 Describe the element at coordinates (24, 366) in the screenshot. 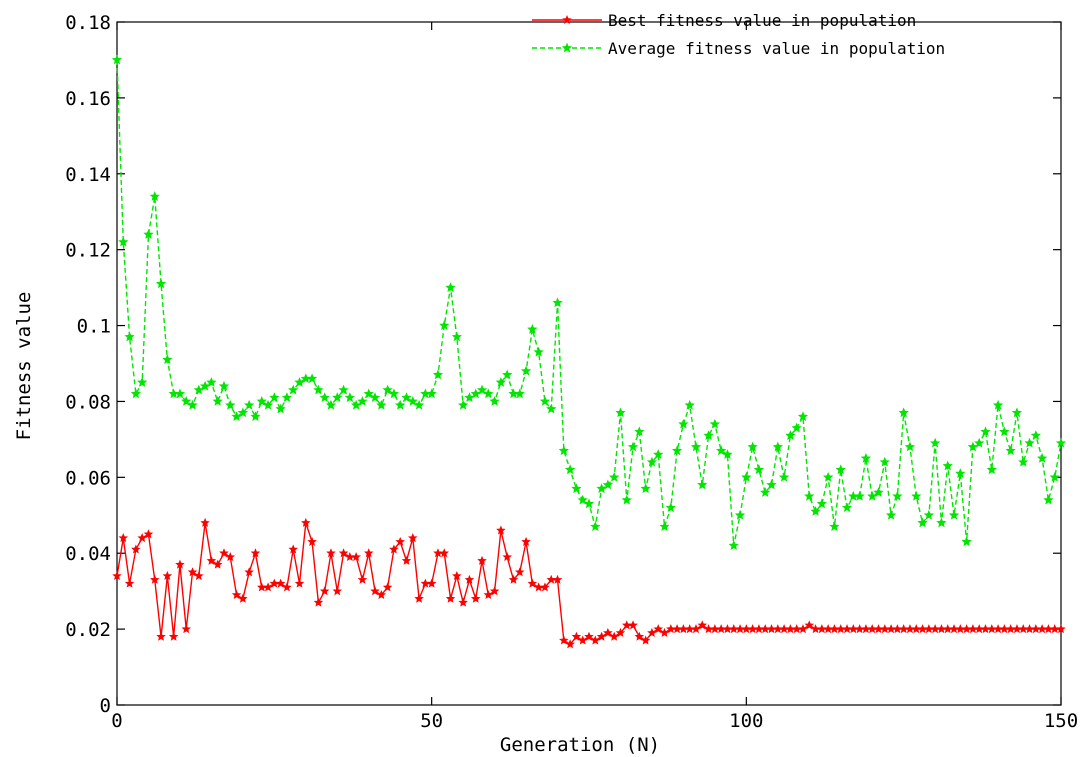

I see `y-axis-label: Fitness value` at that location.